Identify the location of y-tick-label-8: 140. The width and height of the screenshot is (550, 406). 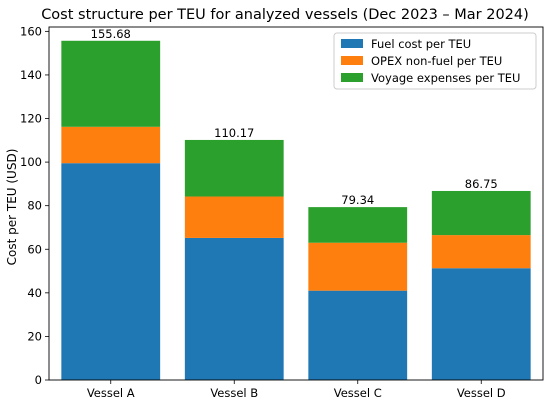
(31, 75).